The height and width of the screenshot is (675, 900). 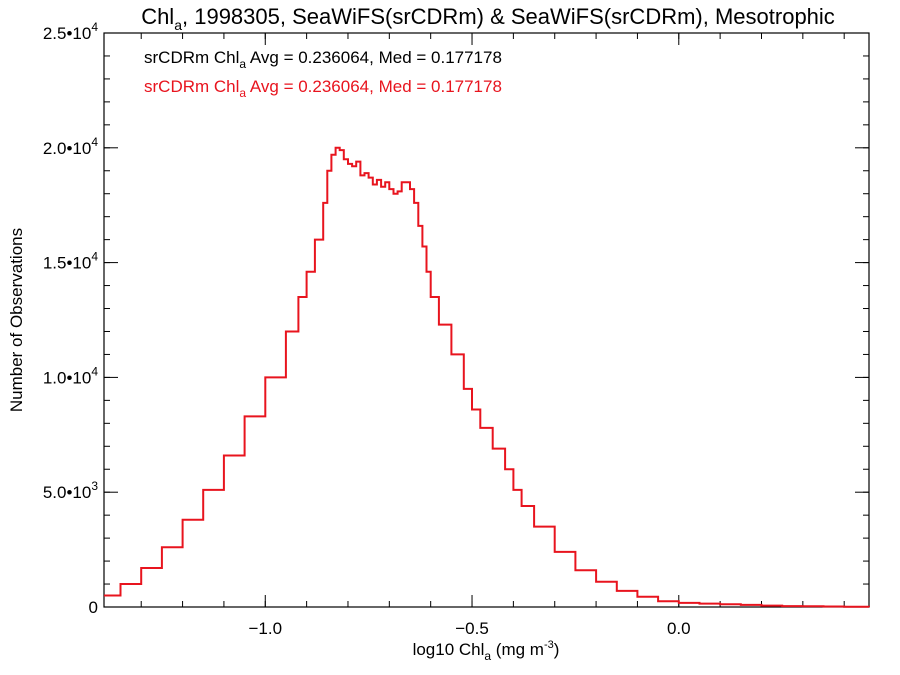 I want to click on y-axis-label: Number of Observations, so click(x=16, y=320).